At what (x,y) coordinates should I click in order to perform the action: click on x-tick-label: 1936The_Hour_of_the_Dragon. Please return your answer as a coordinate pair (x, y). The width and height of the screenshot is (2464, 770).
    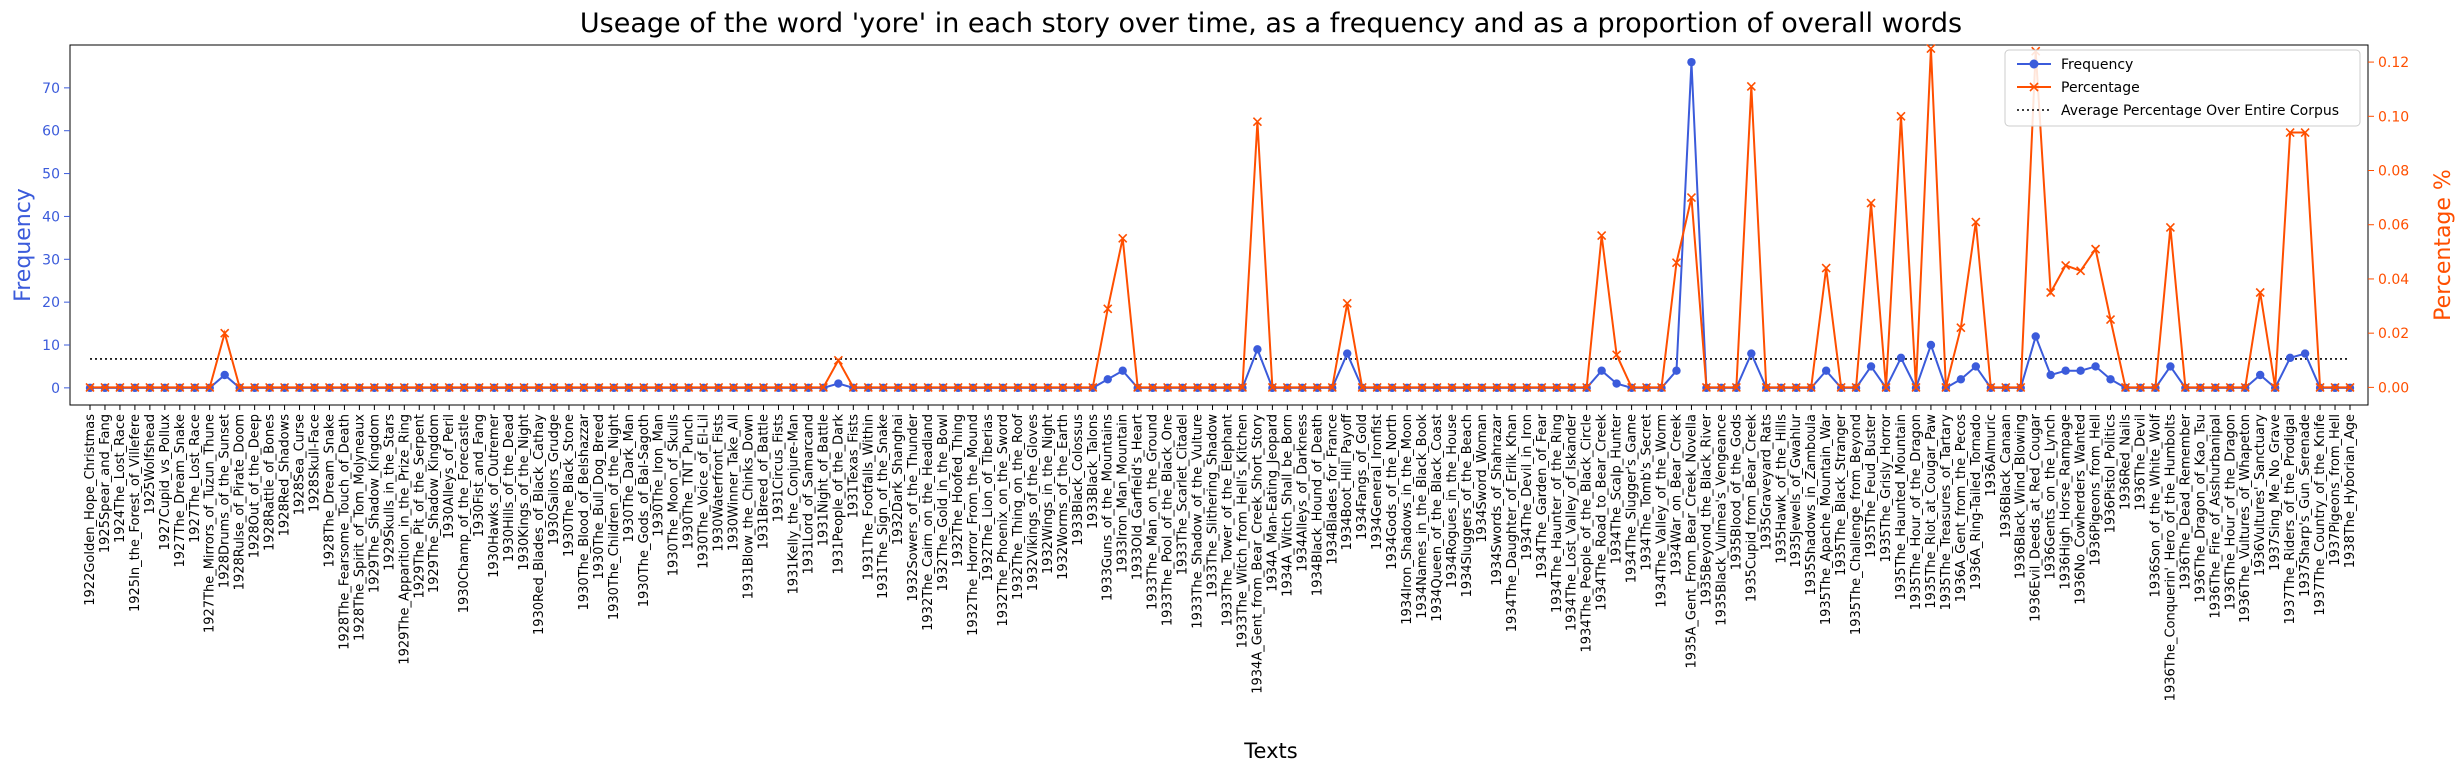
    Looking at the image, I should click on (2230, 512).